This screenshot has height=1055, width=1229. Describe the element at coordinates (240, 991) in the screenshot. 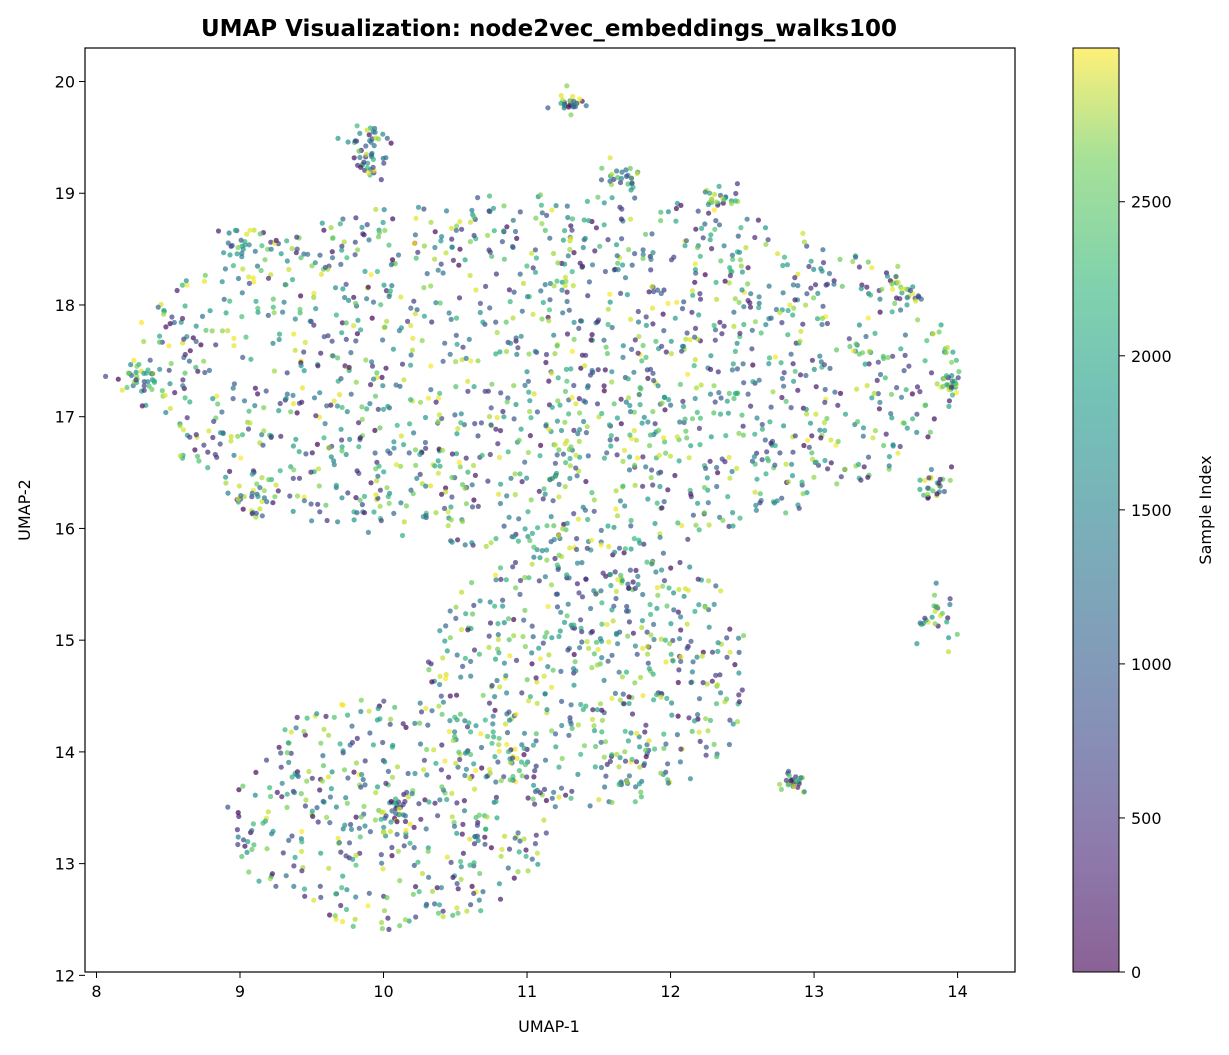

I see `x-tick-label: 9` at that location.